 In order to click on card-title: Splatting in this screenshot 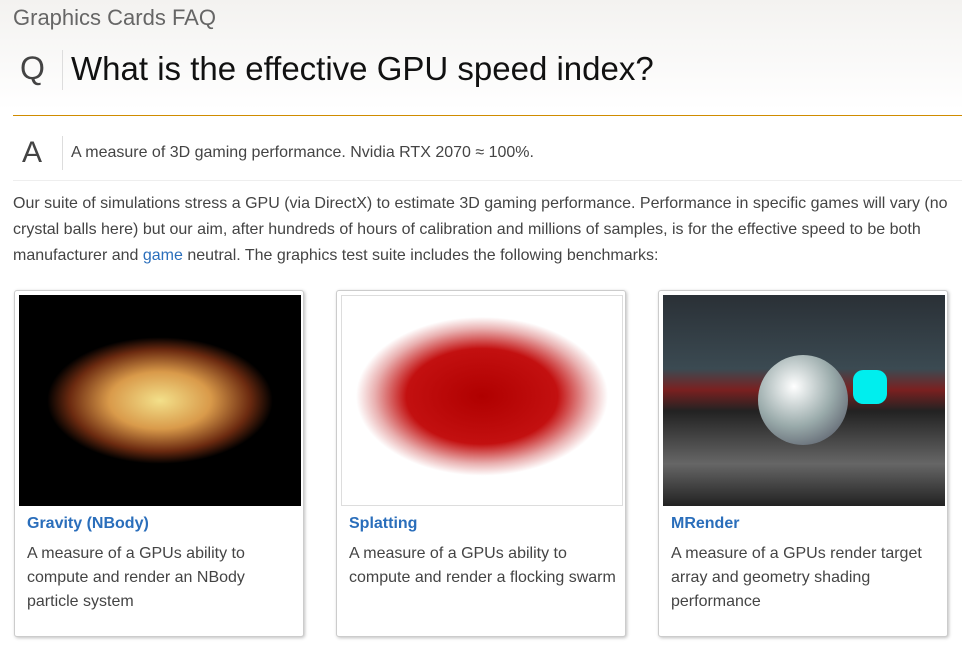, I will do `click(383, 523)`.